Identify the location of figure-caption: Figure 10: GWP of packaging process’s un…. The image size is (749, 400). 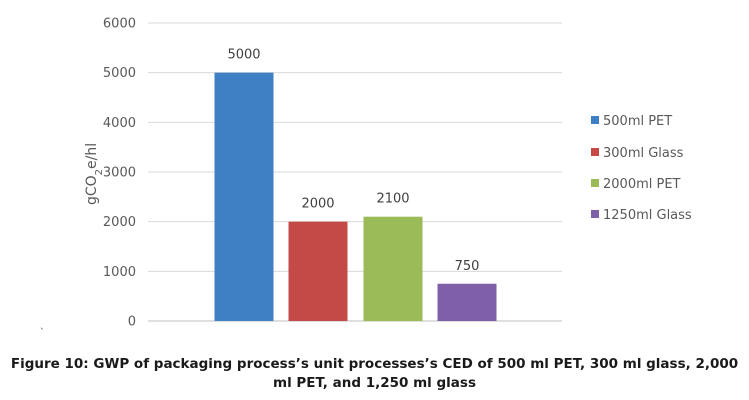
(374, 374).